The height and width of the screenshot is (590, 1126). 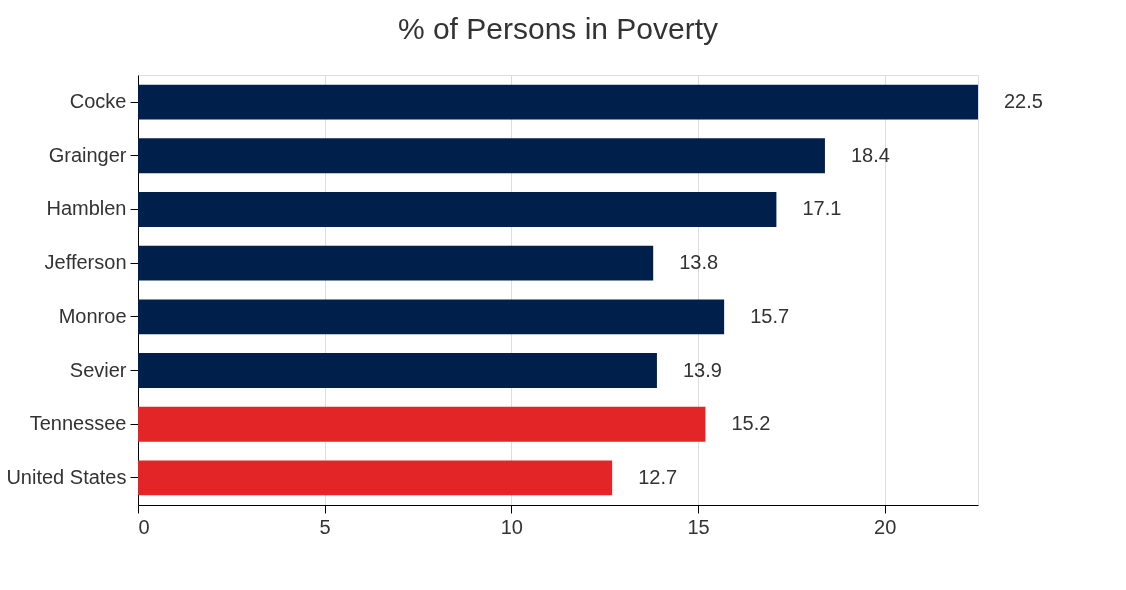 What do you see at coordinates (699, 262) in the screenshot?
I see `data-label: 13.8` at bounding box center [699, 262].